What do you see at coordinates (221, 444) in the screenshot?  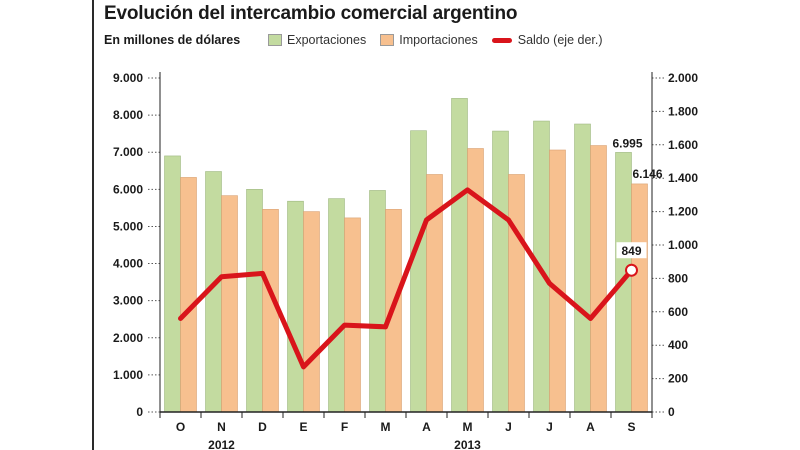 I see `year-label: 2012` at bounding box center [221, 444].